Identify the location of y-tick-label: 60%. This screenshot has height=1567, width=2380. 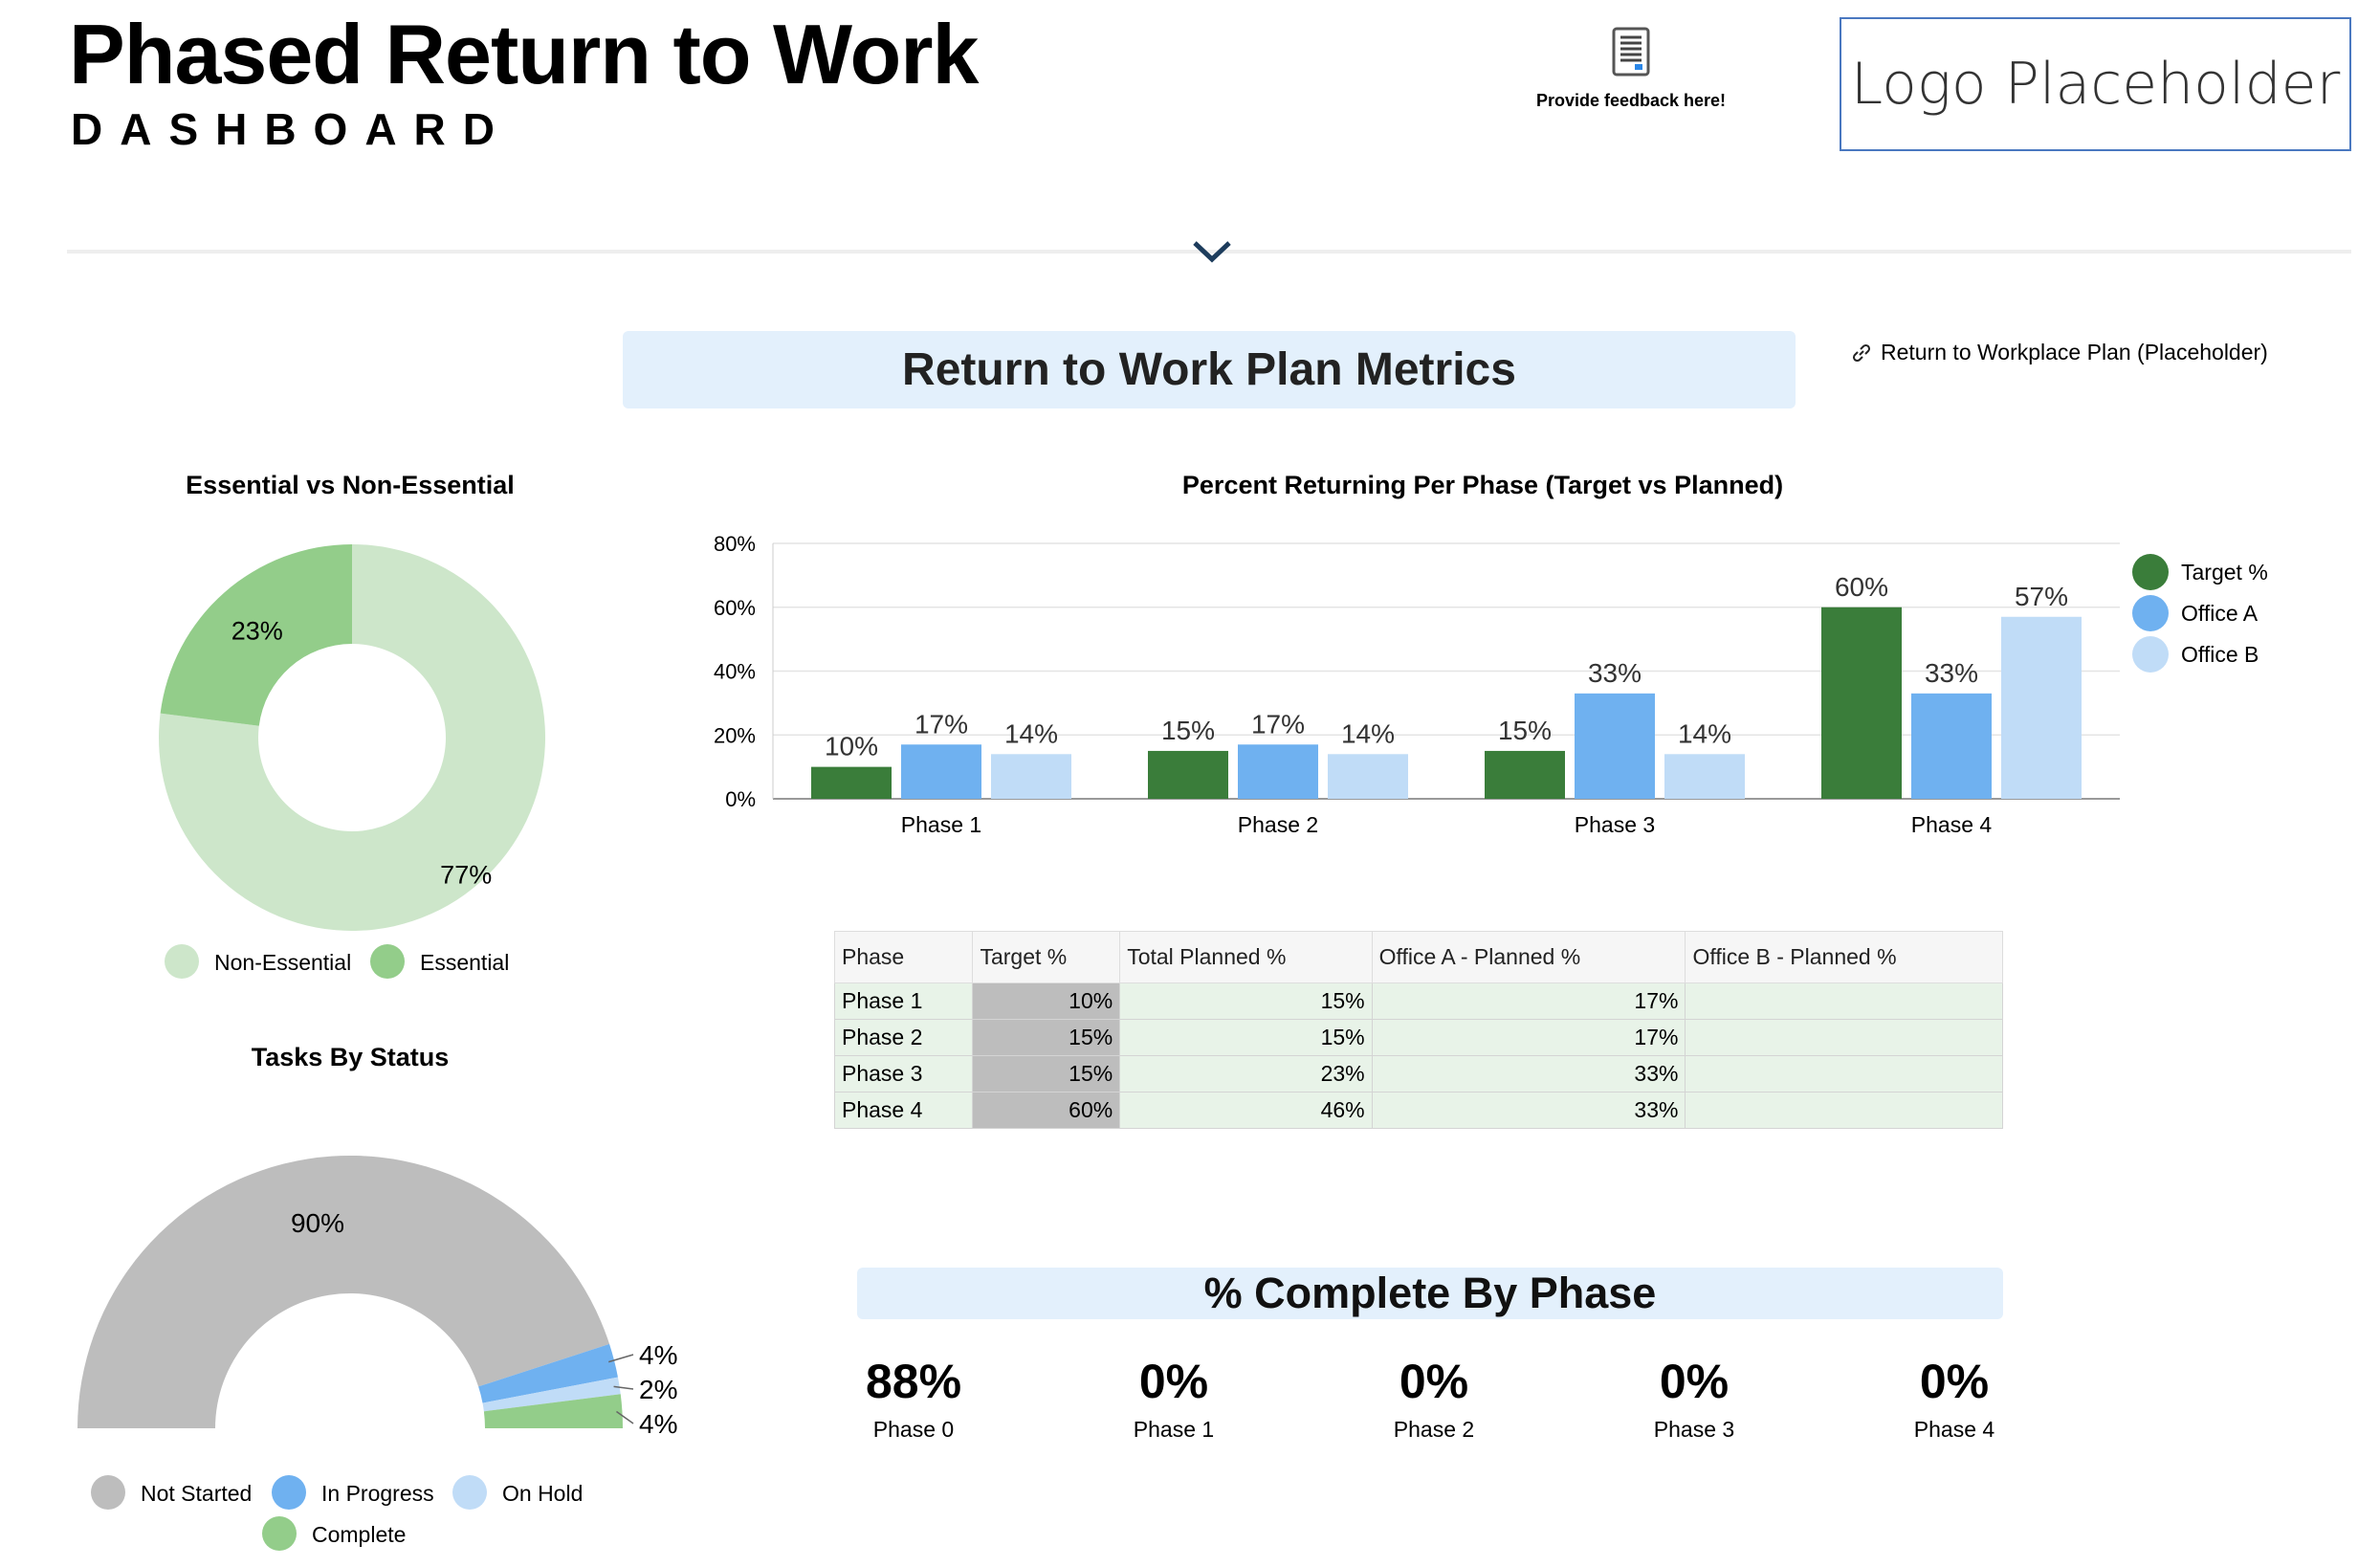
(735, 608).